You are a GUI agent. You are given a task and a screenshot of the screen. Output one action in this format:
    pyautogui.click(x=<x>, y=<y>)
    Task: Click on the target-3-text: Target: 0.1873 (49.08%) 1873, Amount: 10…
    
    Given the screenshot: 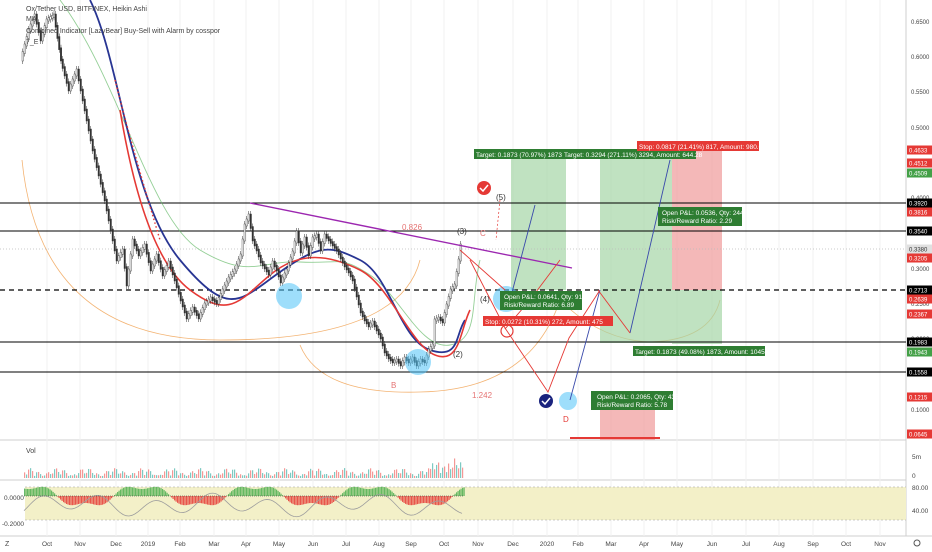 What is the action you would take?
    pyautogui.click(x=703, y=352)
    